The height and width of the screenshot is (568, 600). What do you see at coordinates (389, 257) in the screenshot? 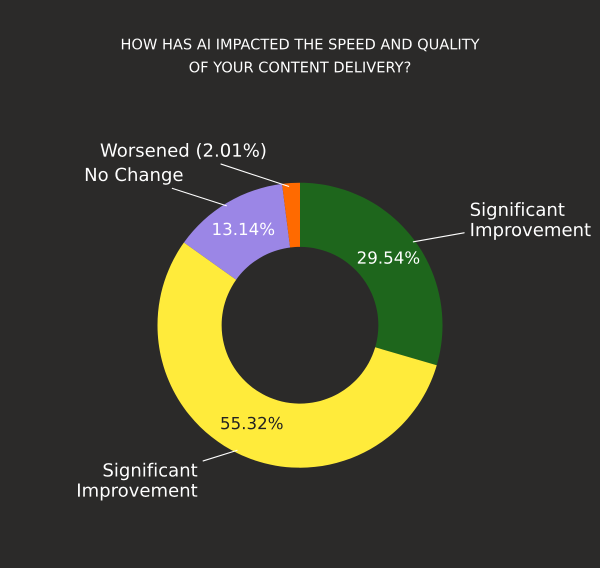
I see `data-label: 29.54%` at bounding box center [389, 257].